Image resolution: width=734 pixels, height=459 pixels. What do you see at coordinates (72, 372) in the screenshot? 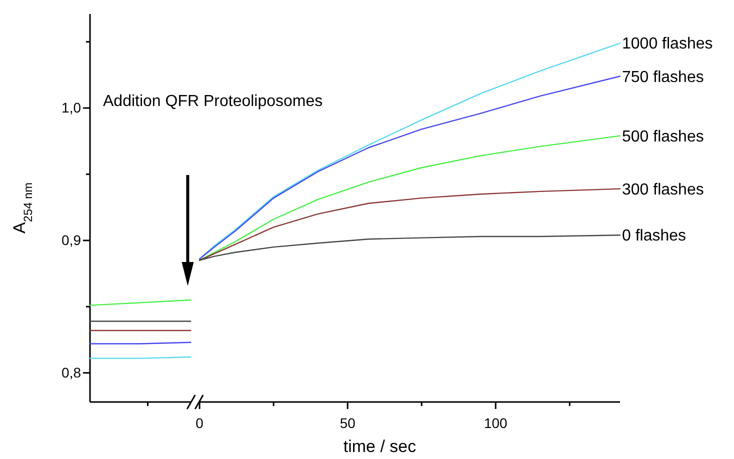
I see `y-tick-label: 0,8` at bounding box center [72, 372].